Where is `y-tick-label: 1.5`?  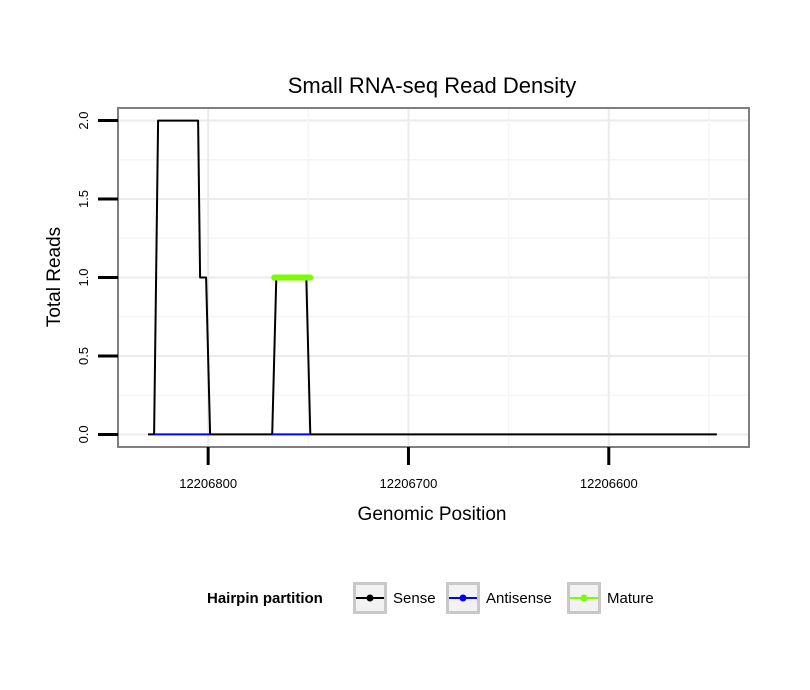
y-tick-label: 1.5 is located at coordinates (83, 199).